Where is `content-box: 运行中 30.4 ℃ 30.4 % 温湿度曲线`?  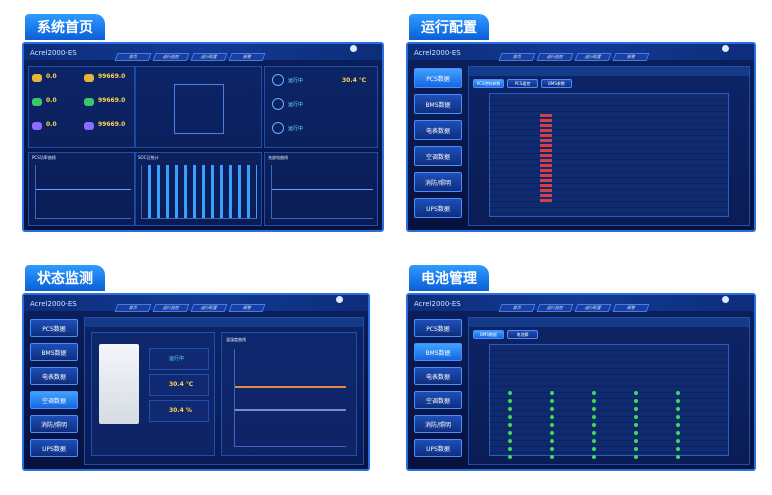
content-box: 运行中 30.4 ℃ 30.4 % 温湿度曲线 is located at coordinates (224, 391).